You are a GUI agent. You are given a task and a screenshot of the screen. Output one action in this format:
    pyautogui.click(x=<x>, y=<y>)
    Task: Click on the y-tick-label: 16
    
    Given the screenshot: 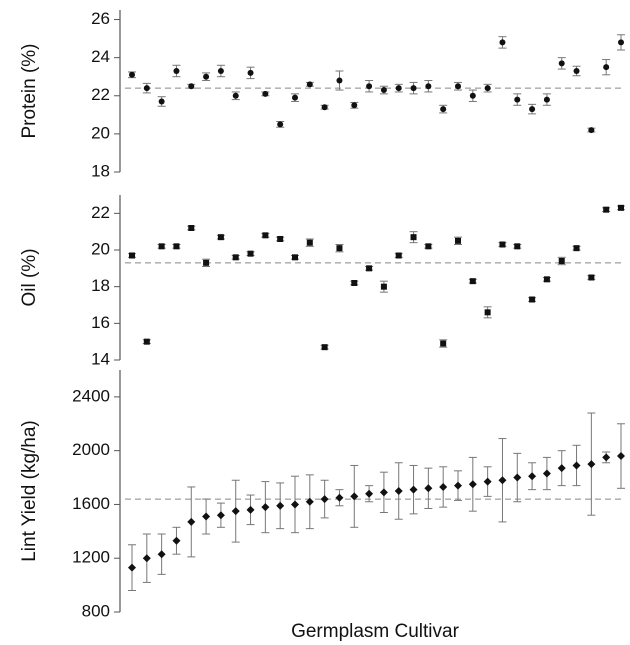 What is the action you would take?
    pyautogui.click(x=100, y=322)
    